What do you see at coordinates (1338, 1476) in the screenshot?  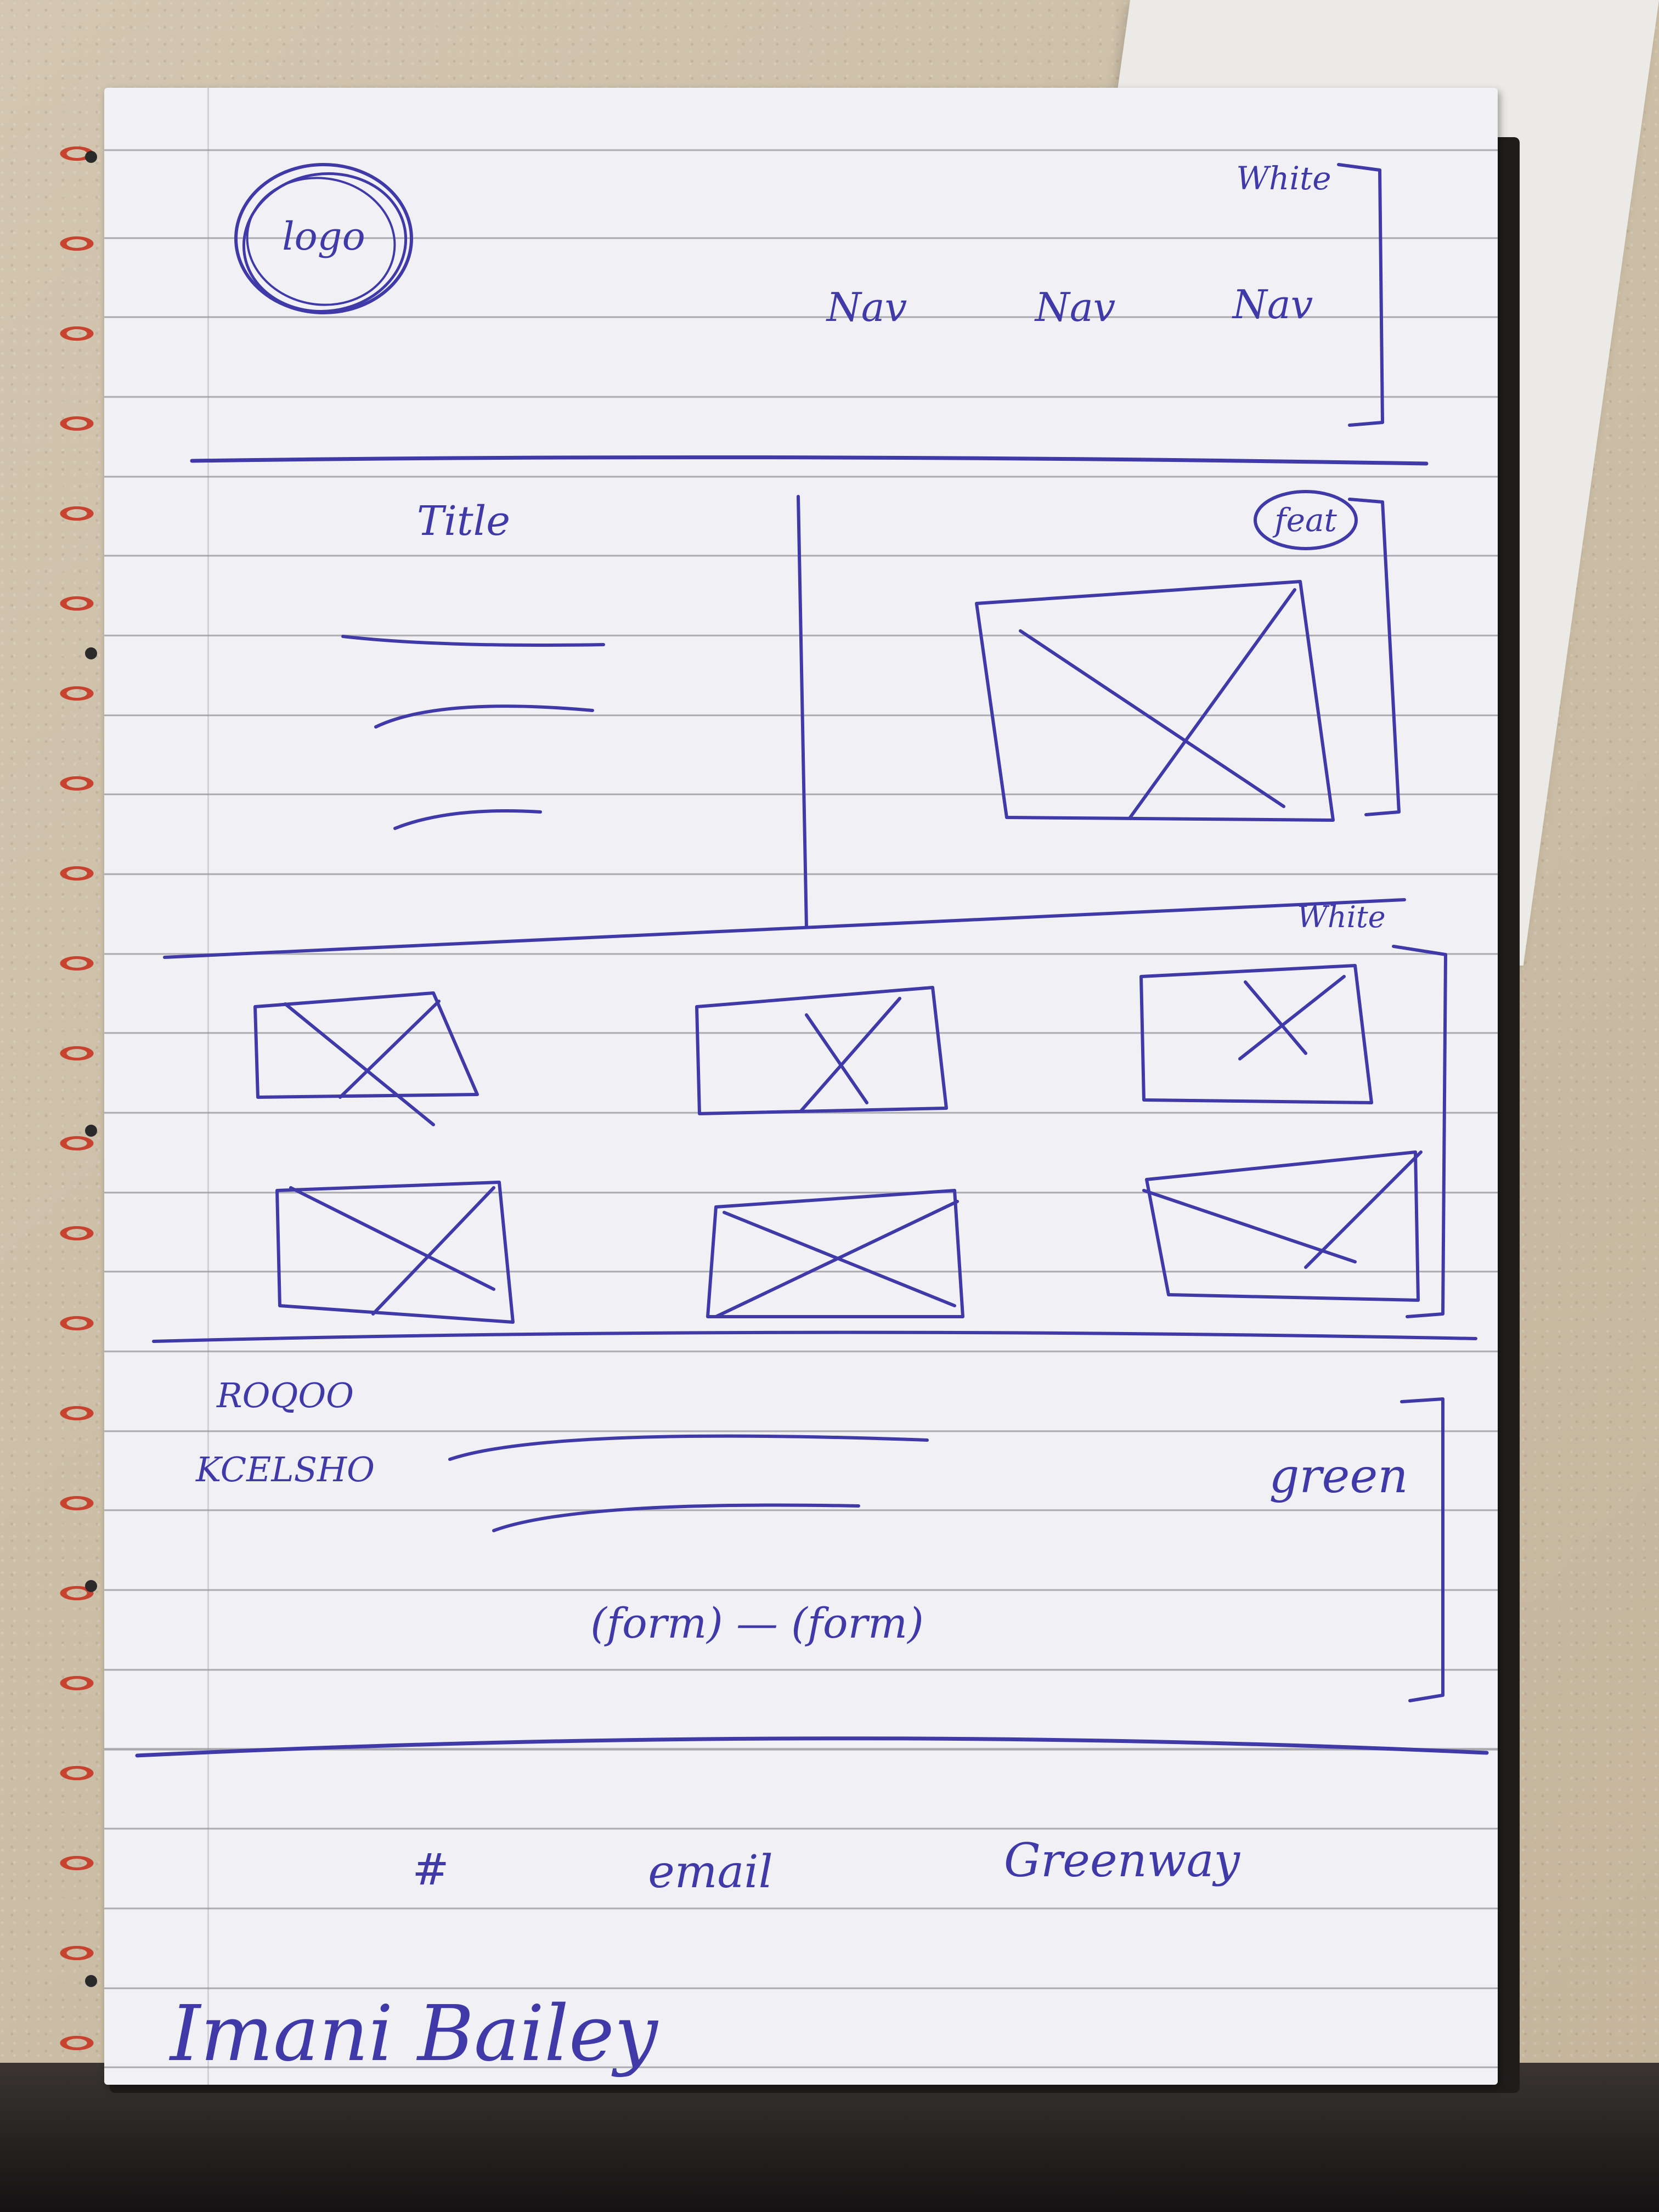 I see `contact-bg-note: green` at bounding box center [1338, 1476].